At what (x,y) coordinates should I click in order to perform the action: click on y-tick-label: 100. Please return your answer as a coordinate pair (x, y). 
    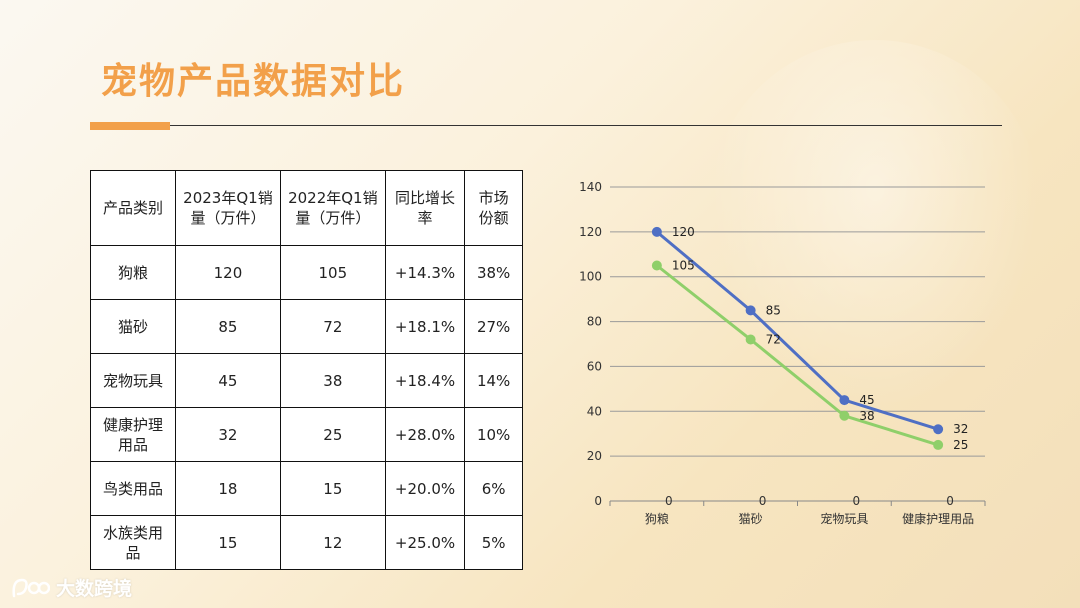
    Looking at the image, I should click on (590, 277).